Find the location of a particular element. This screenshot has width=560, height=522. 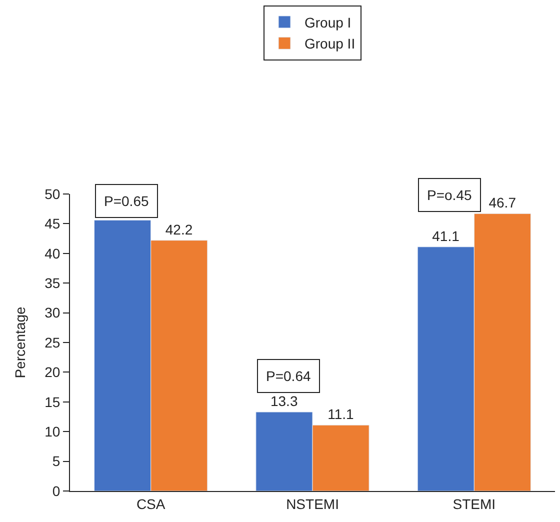

annotation: P=0.64 is located at coordinates (288, 376).